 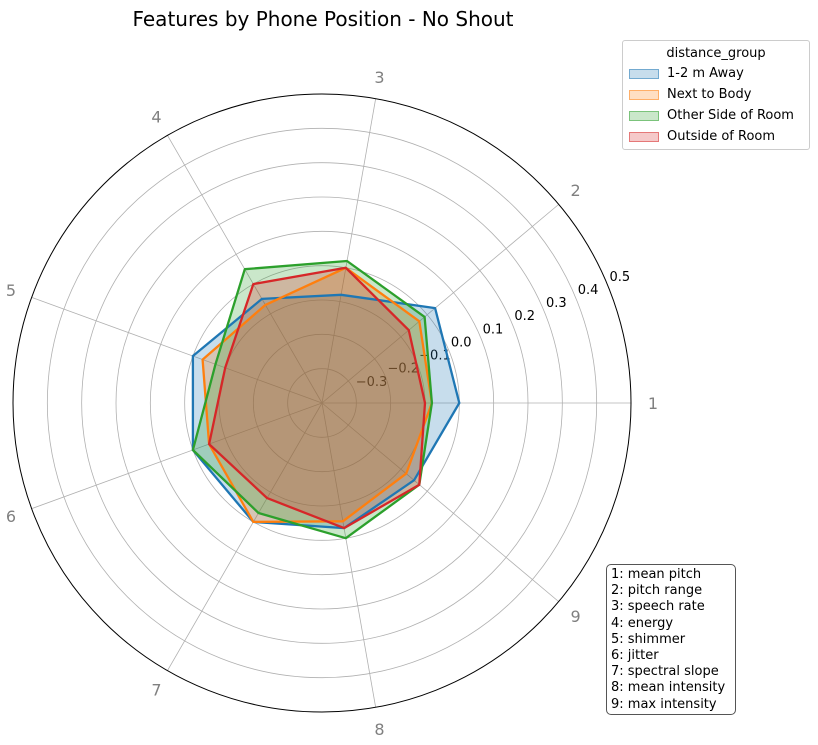 What do you see at coordinates (493, 329) in the screenshot?
I see `radial-tick-label: 0.1` at bounding box center [493, 329].